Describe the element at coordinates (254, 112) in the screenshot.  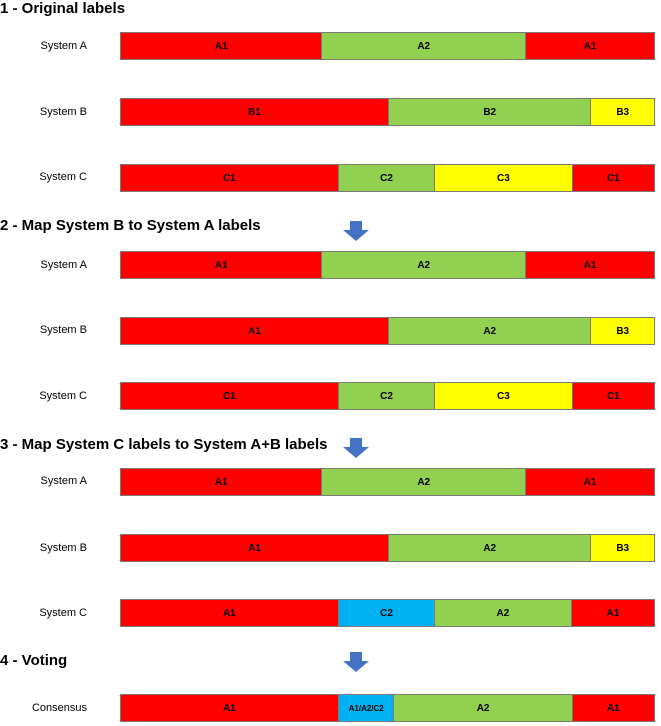
I see `label-segment: B1` at that location.